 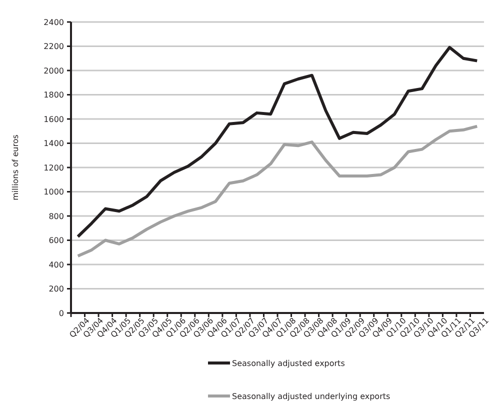 What do you see at coordinates (56, 265) in the screenshot?
I see `y-tick-label: 400` at bounding box center [56, 265].